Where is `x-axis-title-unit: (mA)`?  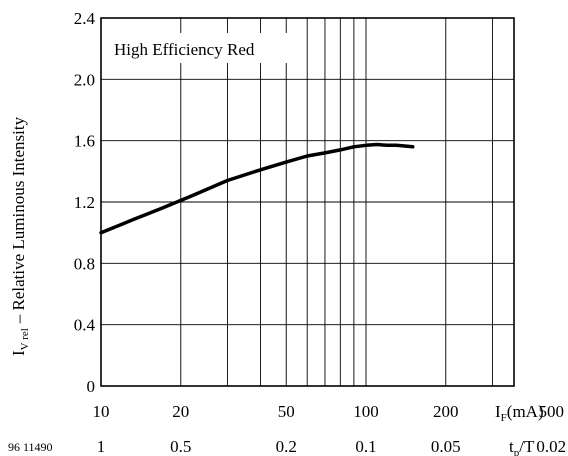
x-axis-title-unit: (mA) is located at coordinates (525, 411).